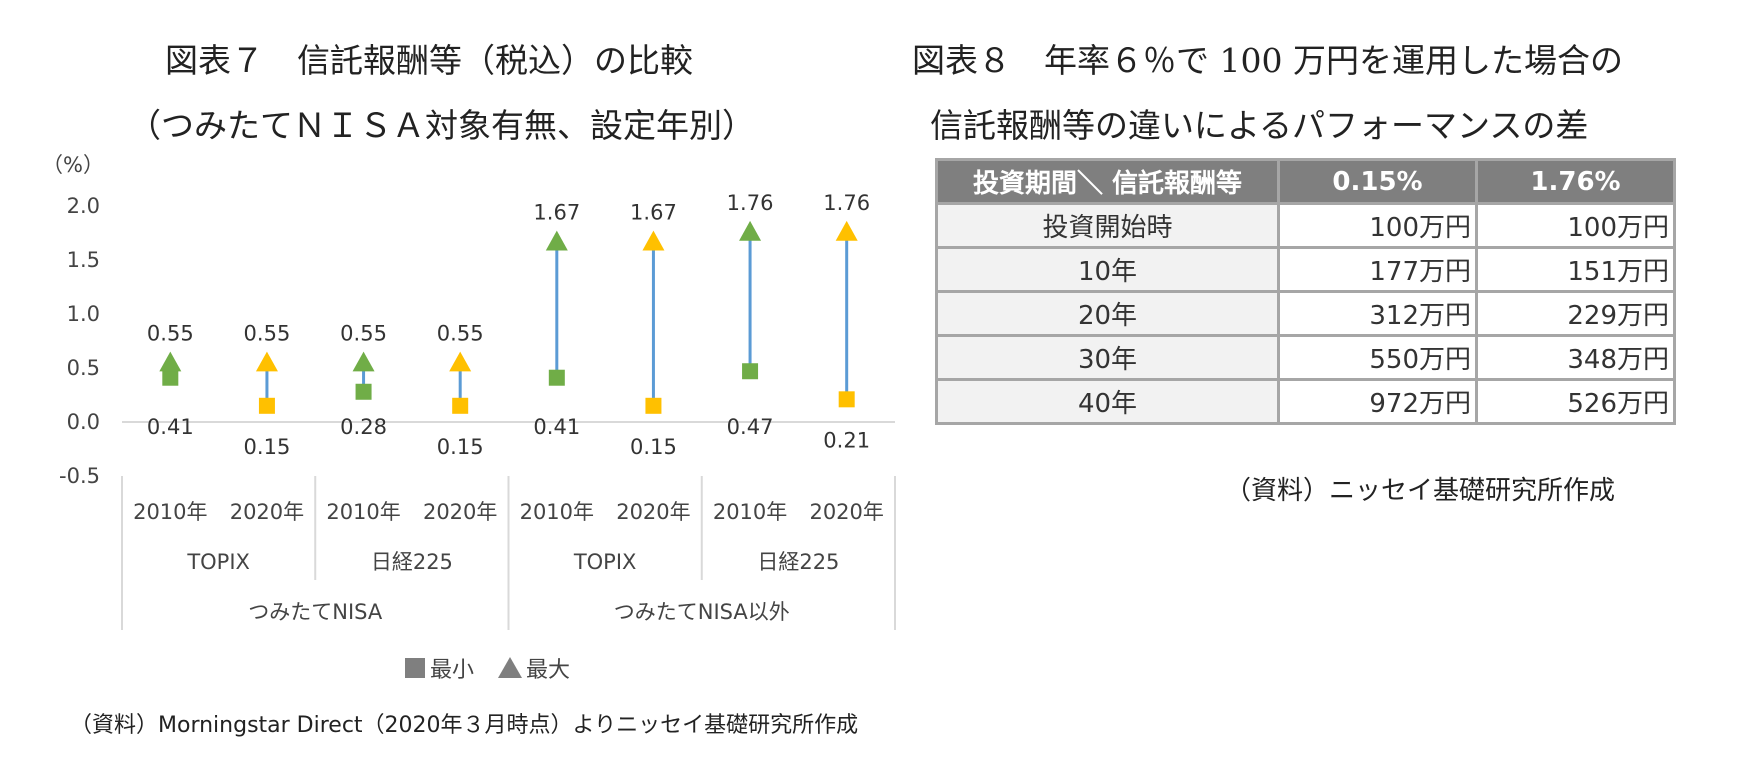  I want to click on chart-legend: 最小 最大, so click(487, 670).